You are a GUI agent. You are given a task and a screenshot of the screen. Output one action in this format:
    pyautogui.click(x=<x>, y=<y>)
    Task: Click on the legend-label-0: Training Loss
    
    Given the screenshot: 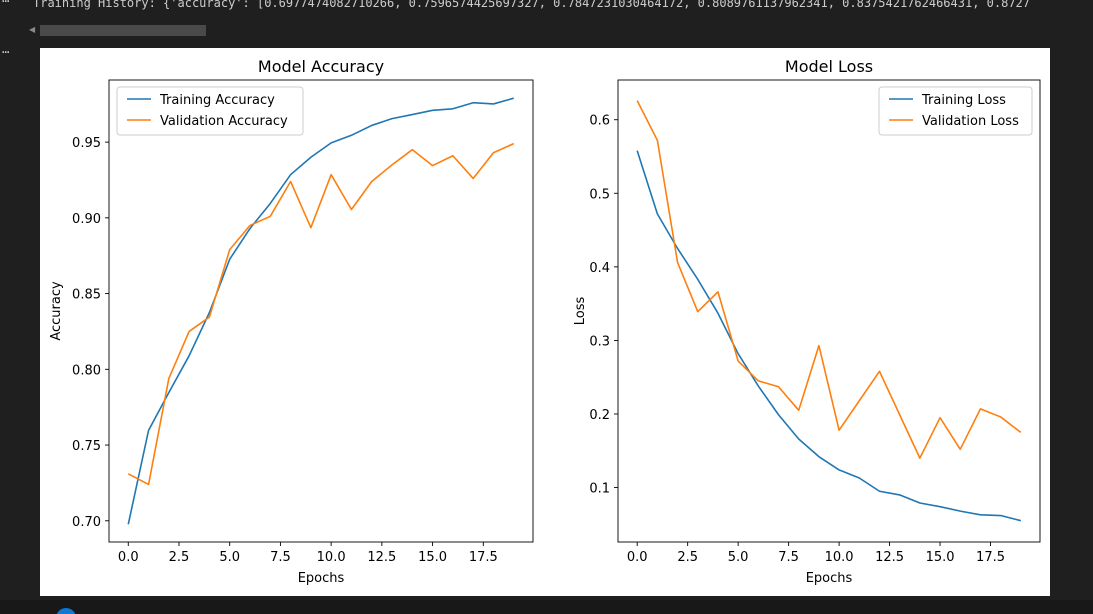 What is the action you would take?
    pyautogui.click(x=963, y=100)
    